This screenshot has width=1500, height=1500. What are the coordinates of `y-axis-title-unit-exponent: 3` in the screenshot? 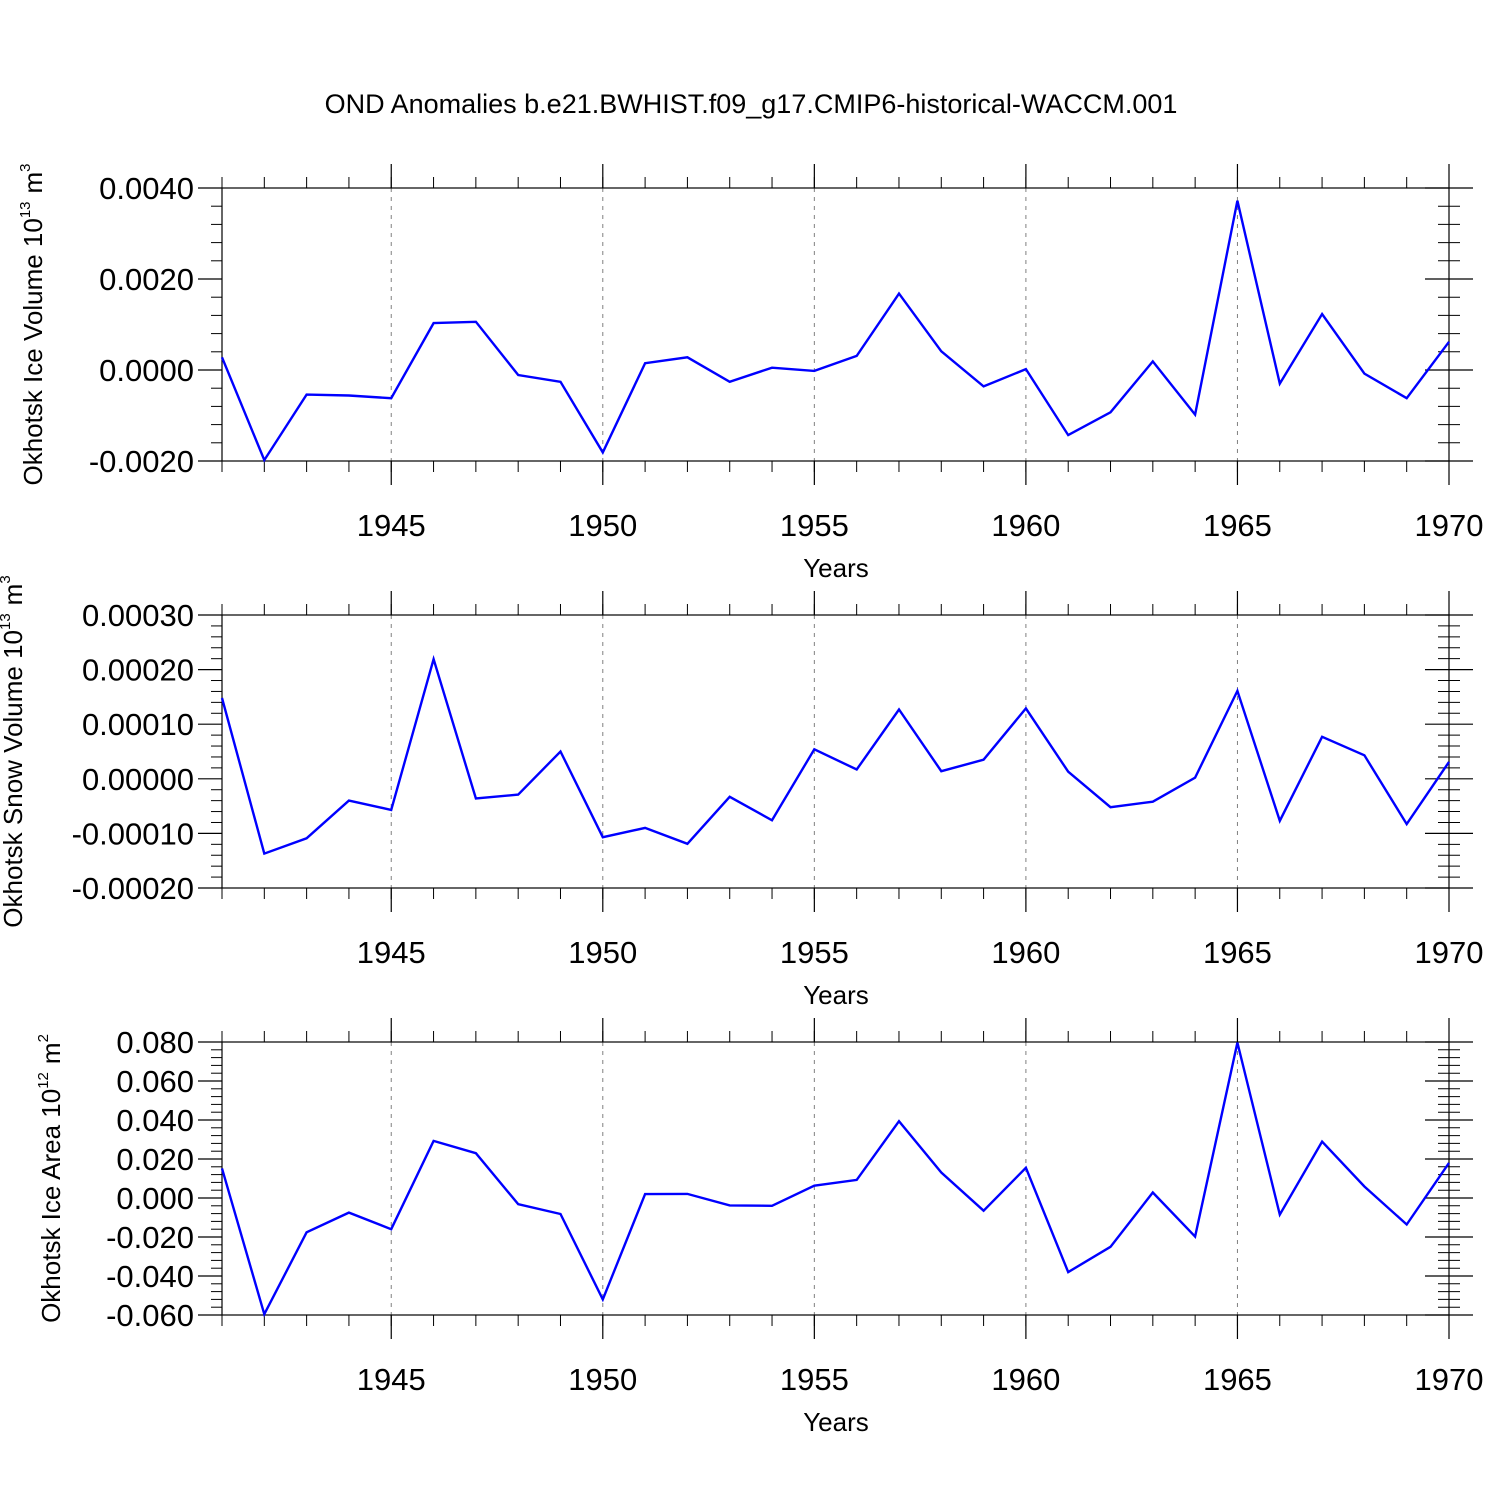 It's located at (25, 167).